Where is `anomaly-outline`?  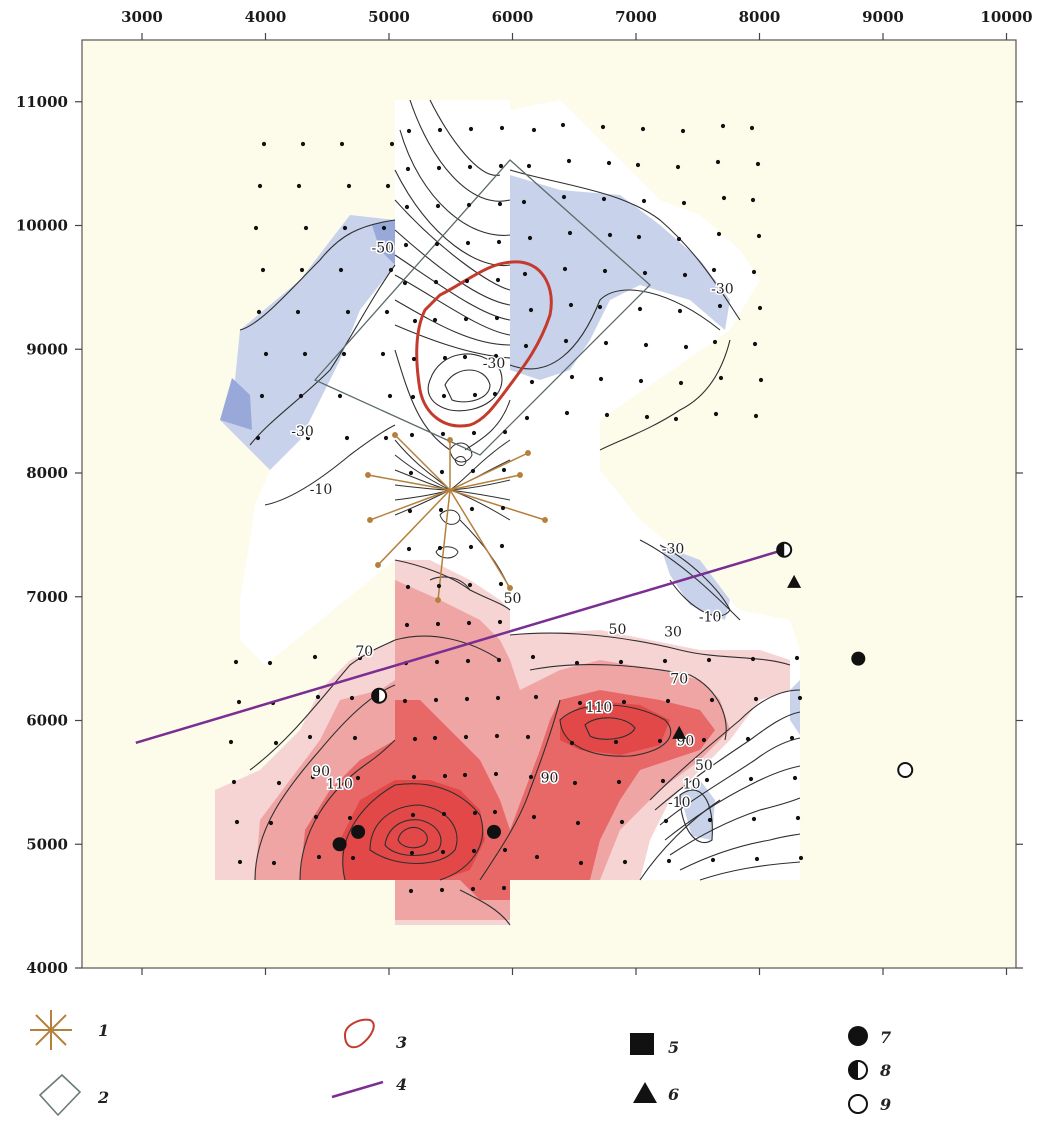 anomaly-outline is located at coordinates (484, 344).